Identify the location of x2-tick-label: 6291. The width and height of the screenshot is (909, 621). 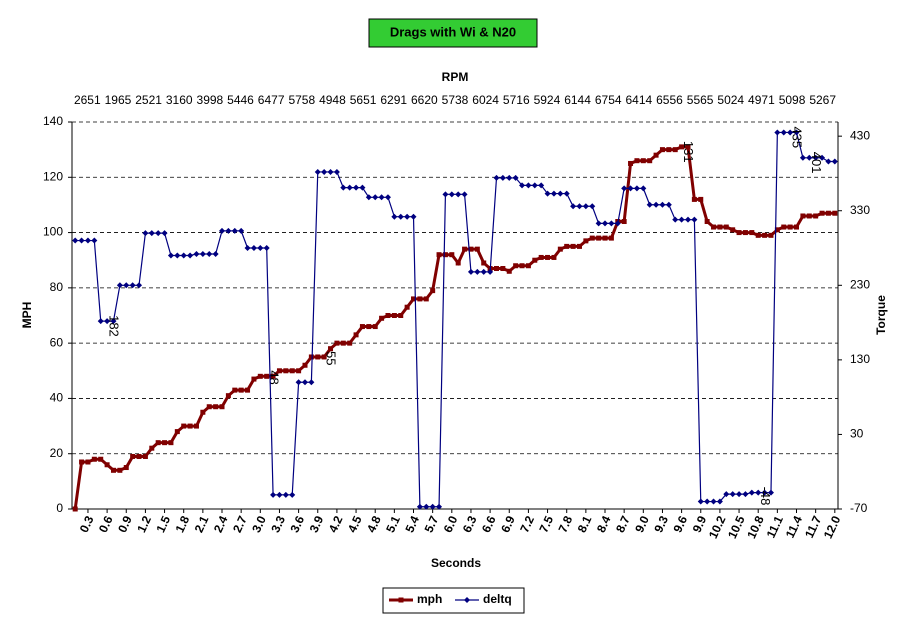
(393, 100).